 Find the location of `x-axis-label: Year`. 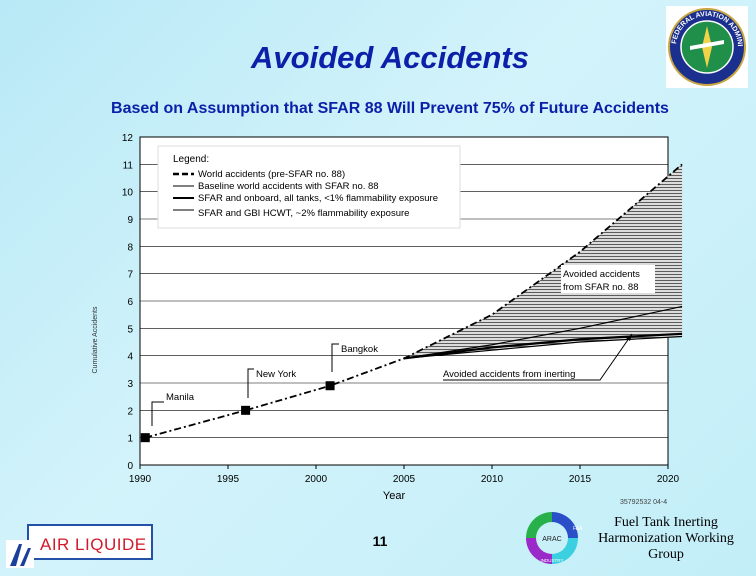

x-axis-label: Year is located at coordinates (394, 496).